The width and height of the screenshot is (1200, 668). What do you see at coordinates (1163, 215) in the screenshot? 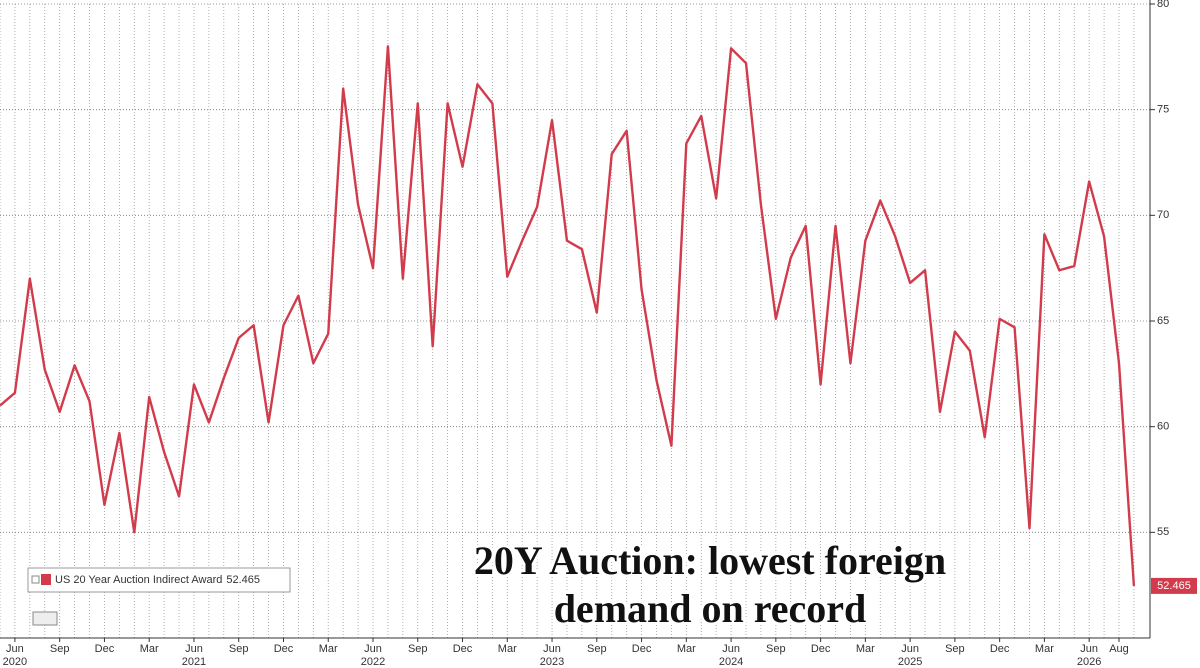
I see `y-tick-label: 70` at bounding box center [1163, 215].